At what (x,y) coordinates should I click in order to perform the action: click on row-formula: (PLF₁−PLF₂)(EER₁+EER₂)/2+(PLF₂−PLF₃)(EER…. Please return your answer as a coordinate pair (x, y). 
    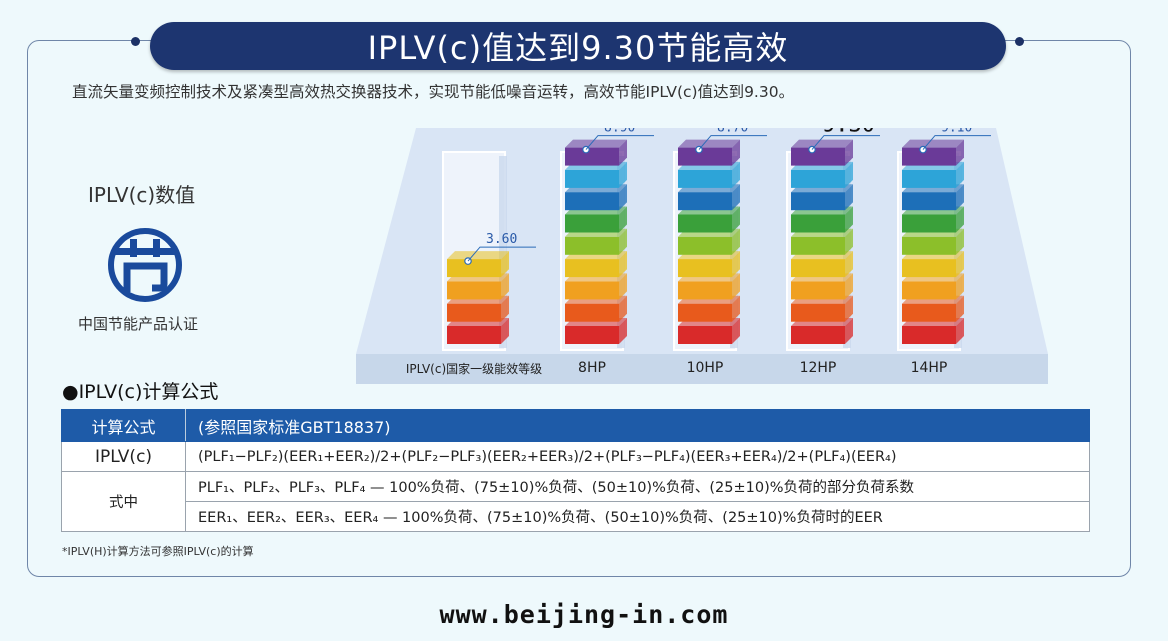
    Looking at the image, I should click on (637, 456).